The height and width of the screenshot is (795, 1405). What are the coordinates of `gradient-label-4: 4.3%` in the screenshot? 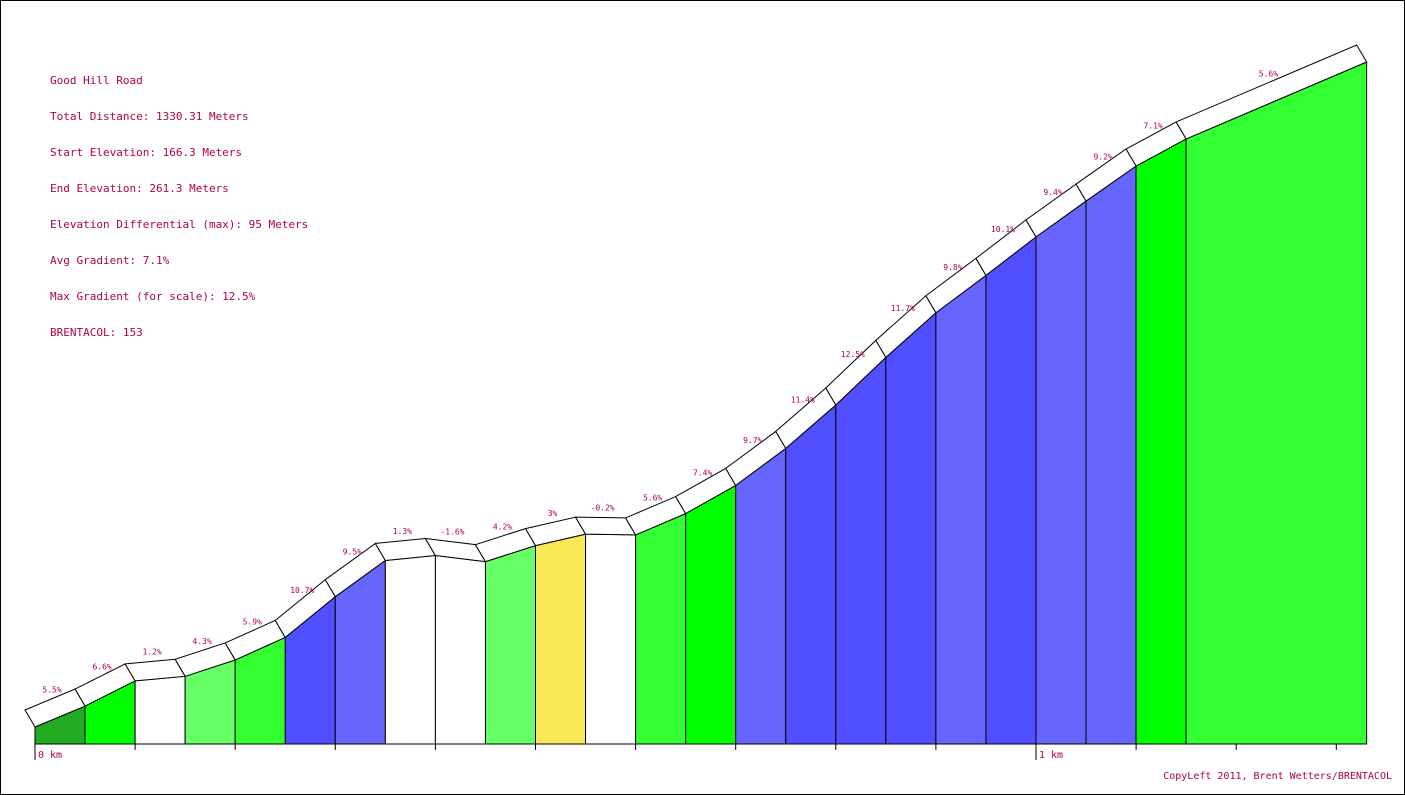 It's located at (202, 641).